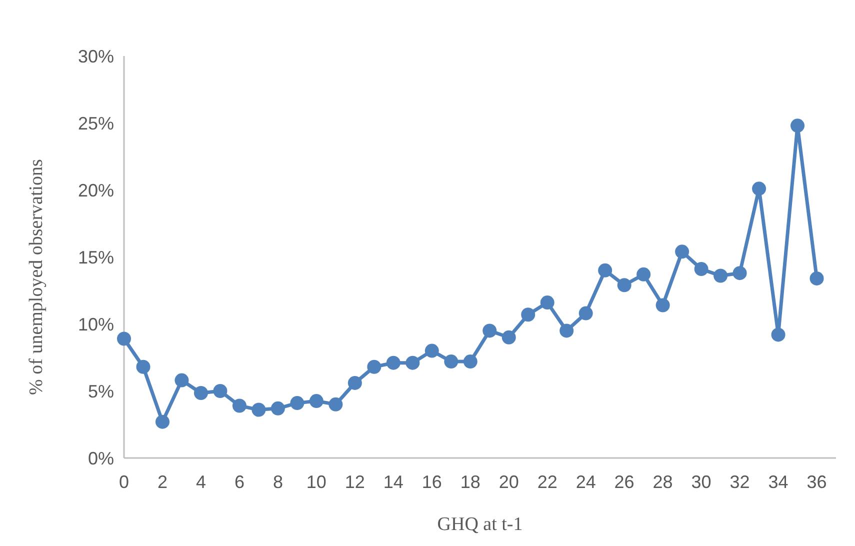 Image resolution: width=855 pixels, height=546 pixels. What do you see at coordinates (96, 123) in the screenshot?
I see `y-tick-label: 25%` at bounding box center [96, 123].